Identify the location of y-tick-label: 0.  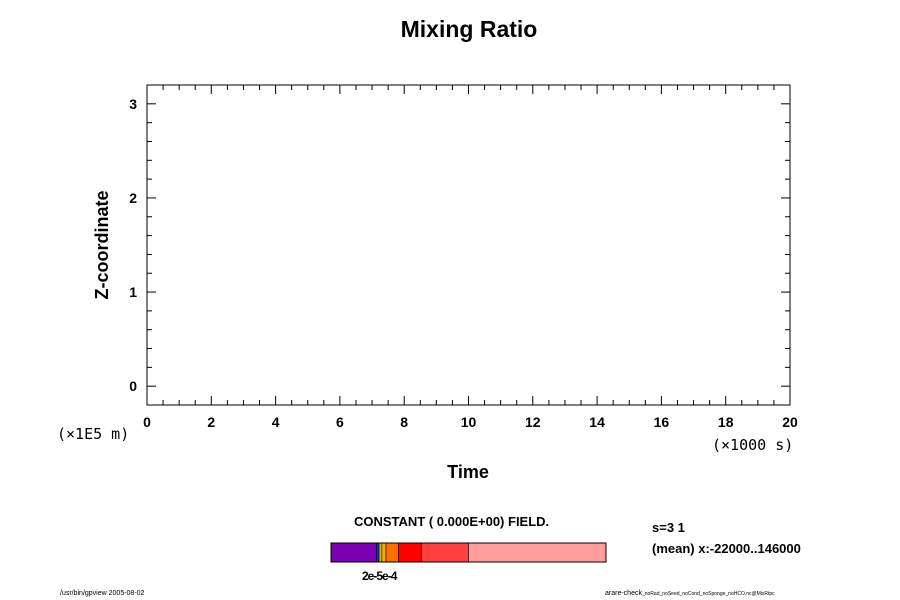
(133, 386).